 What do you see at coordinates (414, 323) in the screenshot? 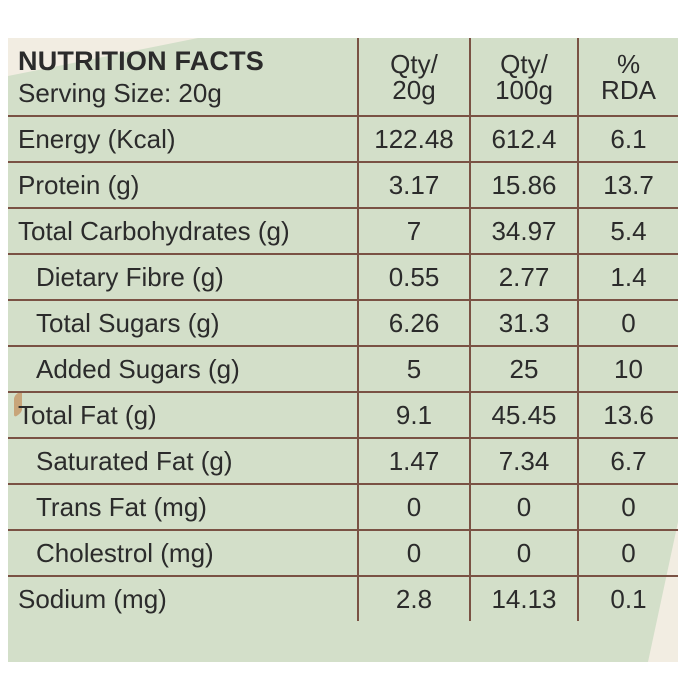
I see `qty-20g-value: 6.26` at bounding box center [414, 323].